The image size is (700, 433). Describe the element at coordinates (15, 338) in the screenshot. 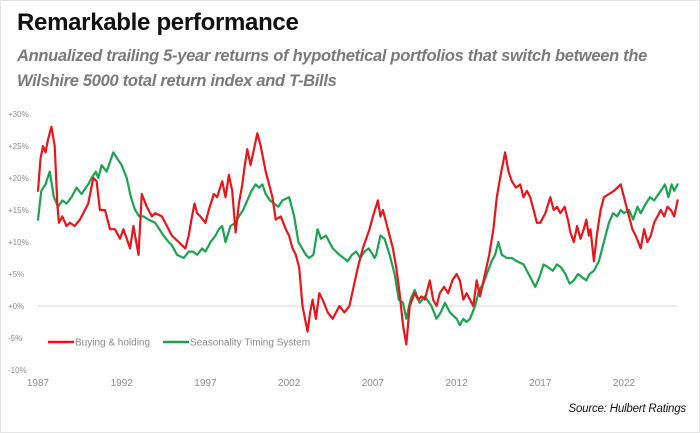

I see `y-tick-label: -5%` at that location.